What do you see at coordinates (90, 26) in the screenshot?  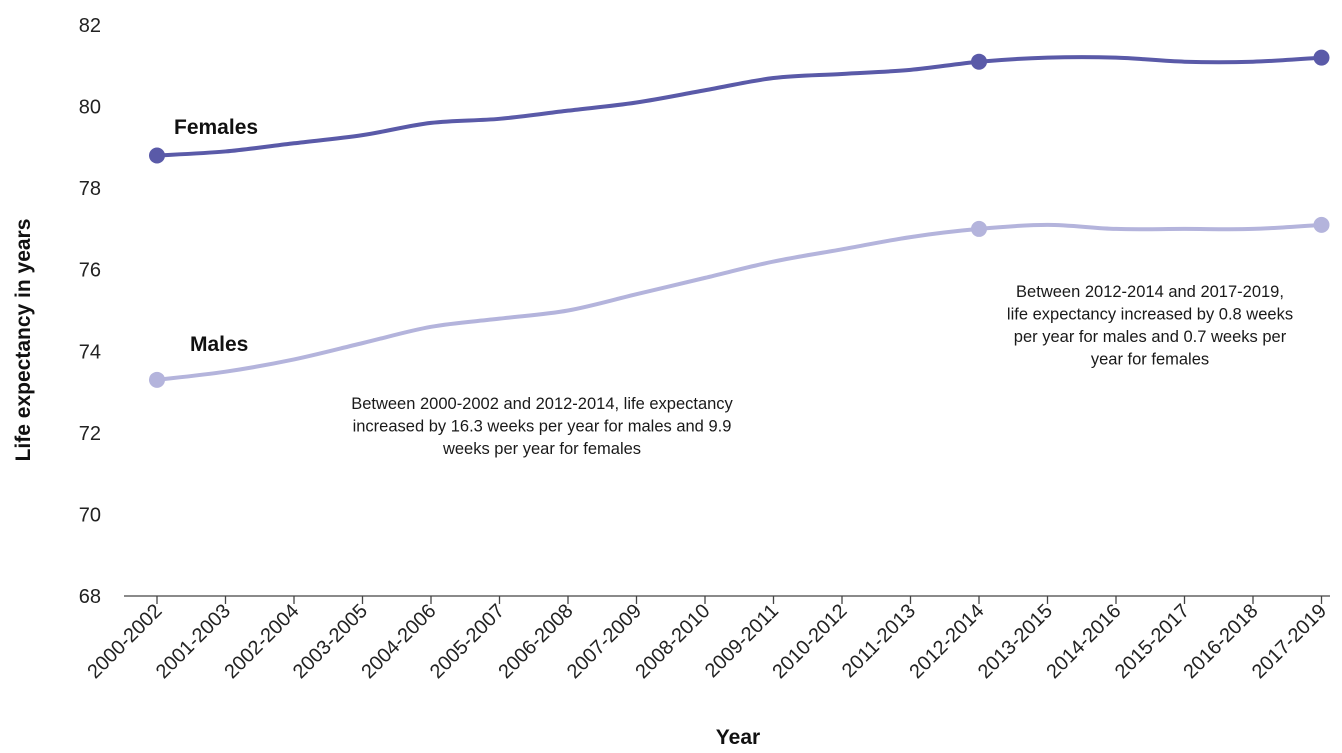 I see `y-tick-label: 82` at bounding box center [90, 26].